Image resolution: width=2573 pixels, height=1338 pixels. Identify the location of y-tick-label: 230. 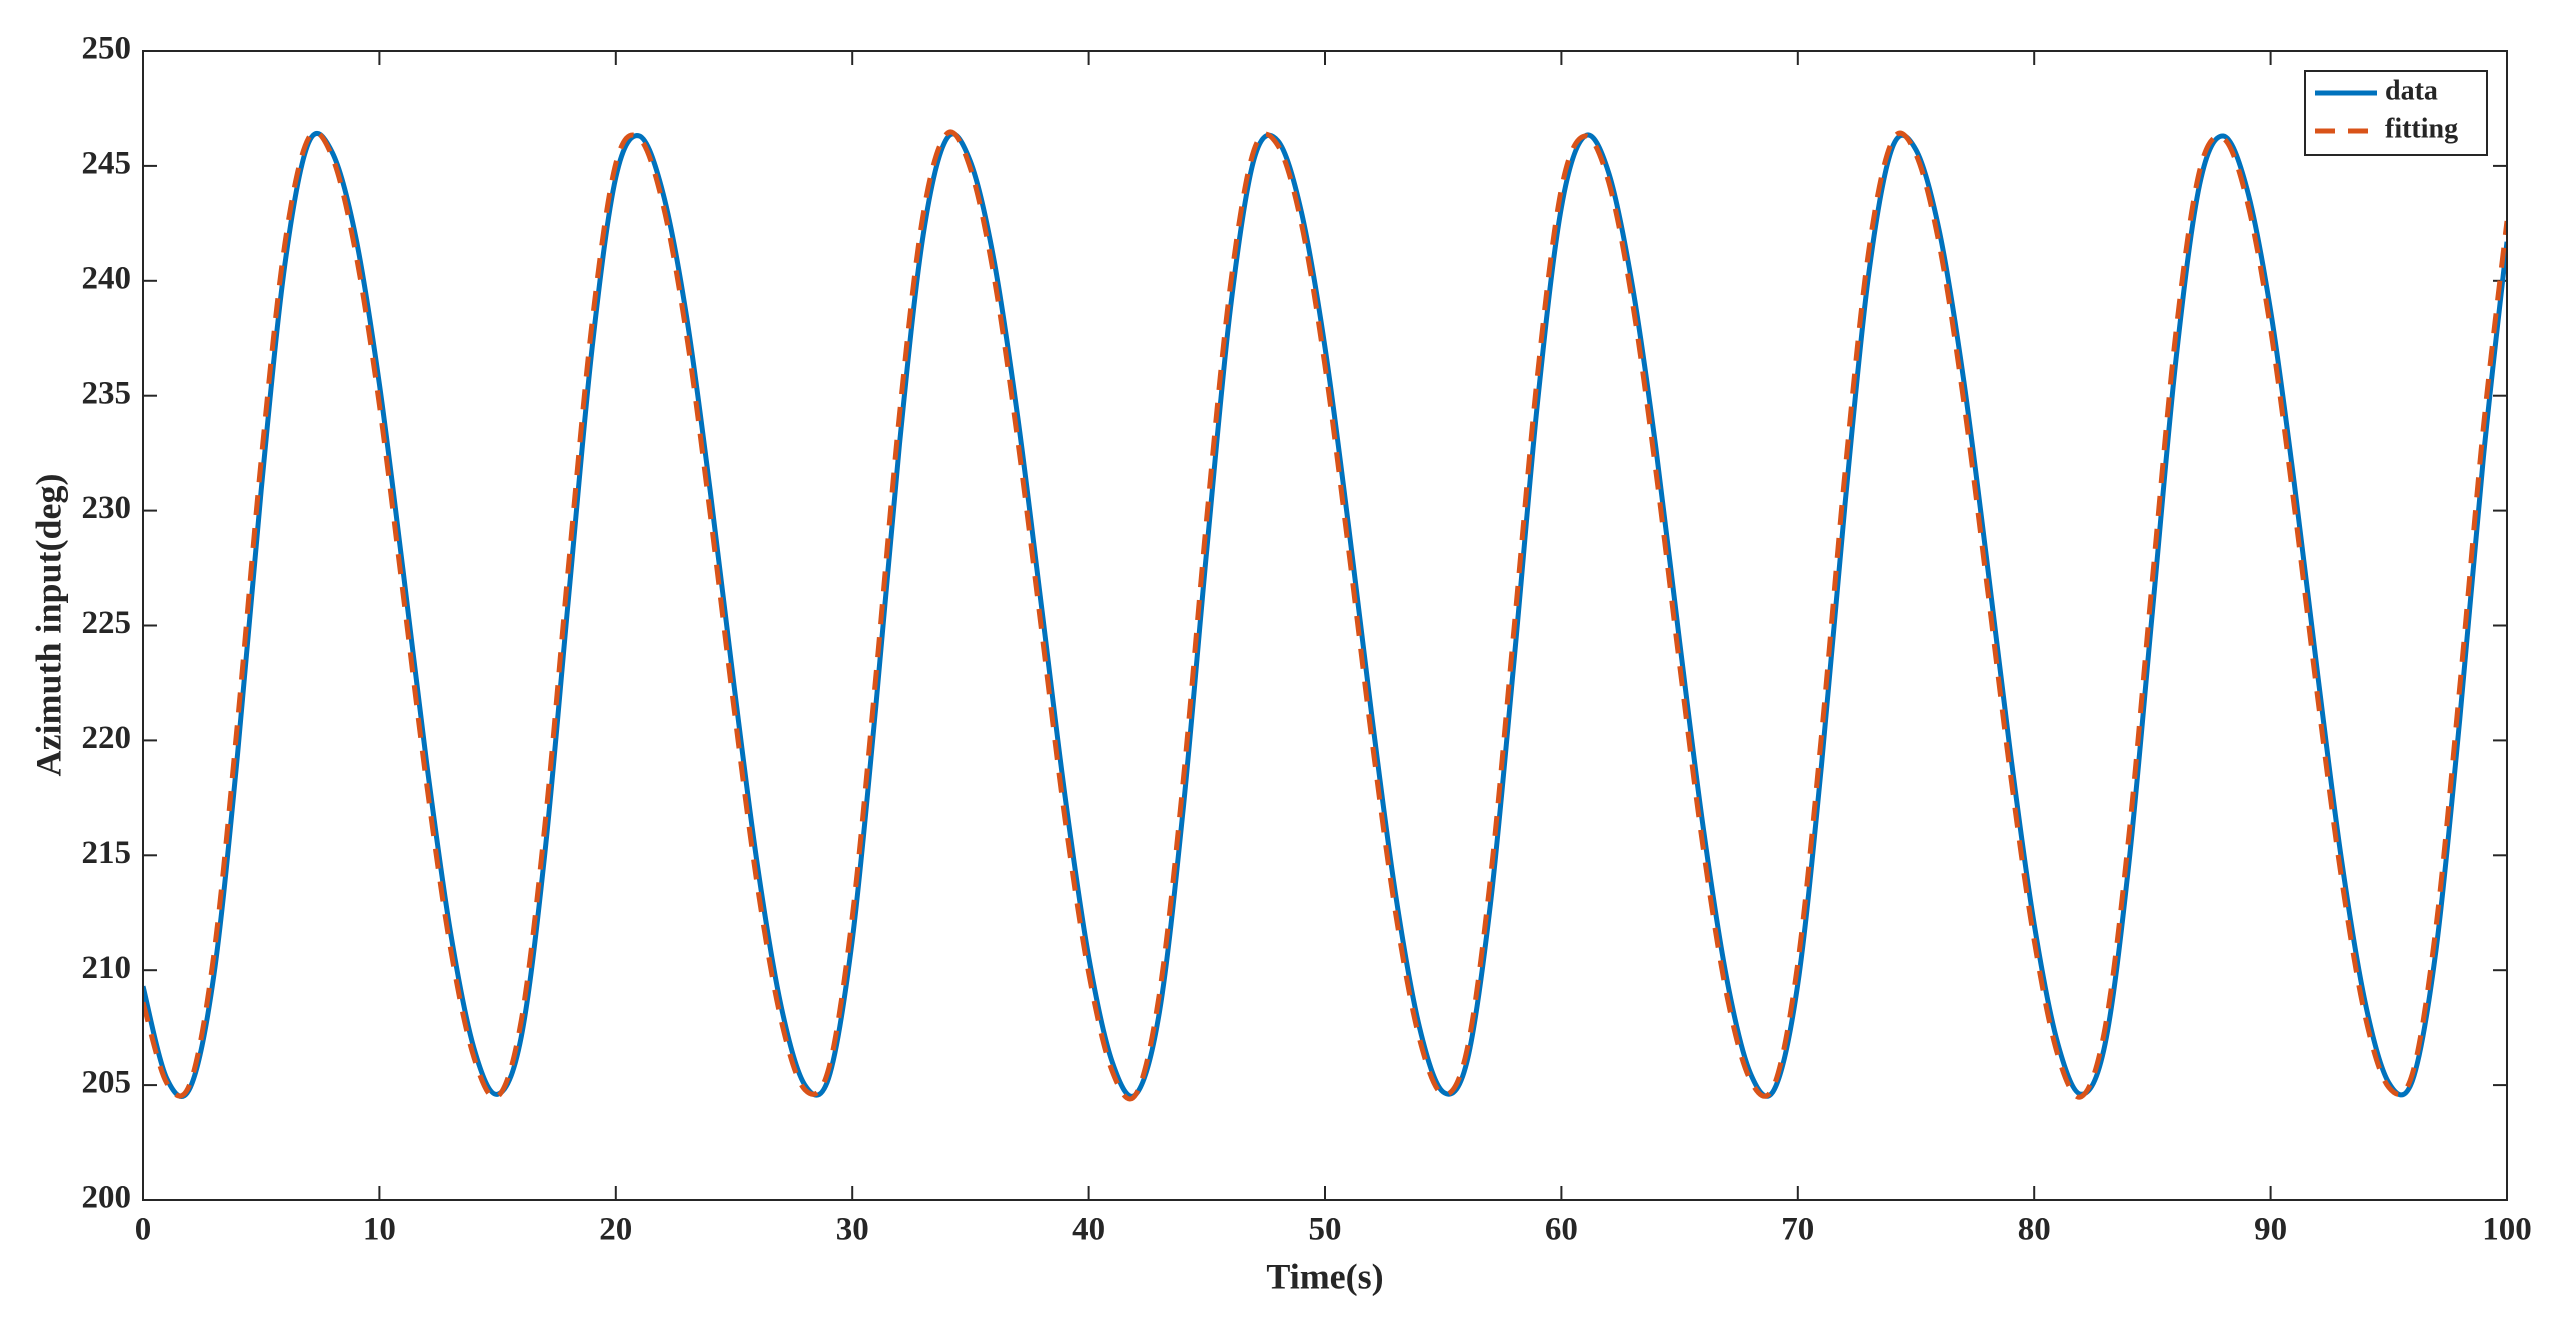
(107, 508).